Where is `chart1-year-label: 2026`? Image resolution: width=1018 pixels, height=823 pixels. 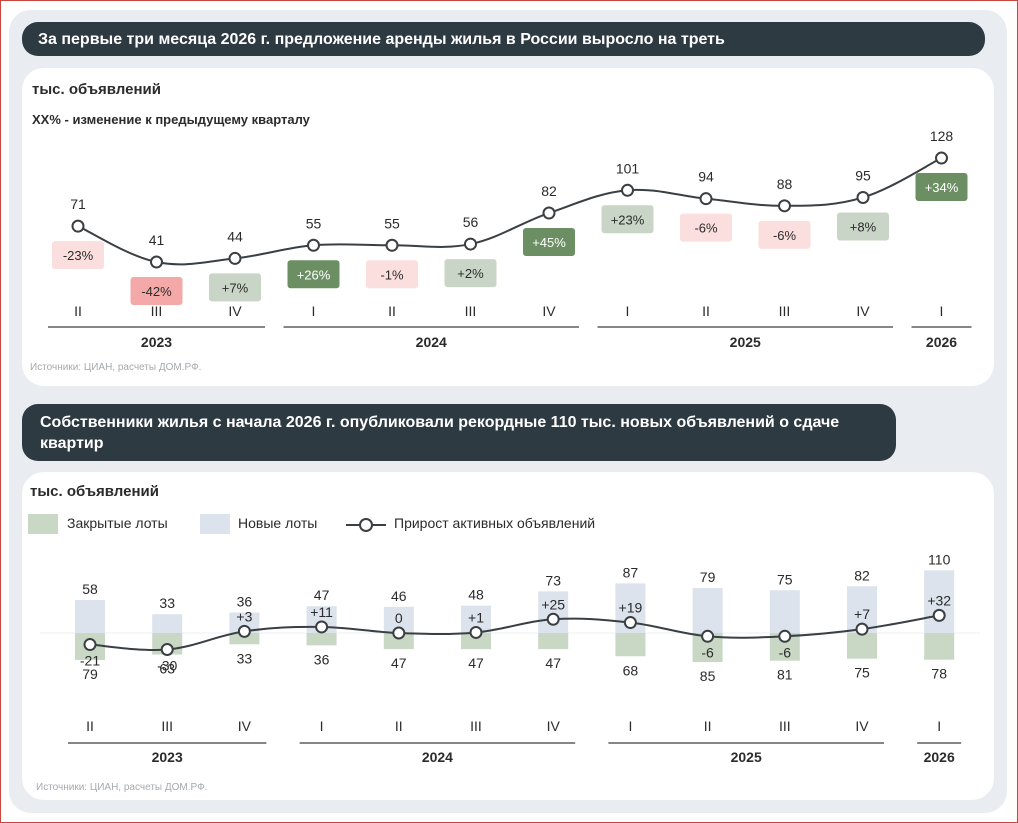 chart1-year-label: 2026 is located at coordinates (941, 342).